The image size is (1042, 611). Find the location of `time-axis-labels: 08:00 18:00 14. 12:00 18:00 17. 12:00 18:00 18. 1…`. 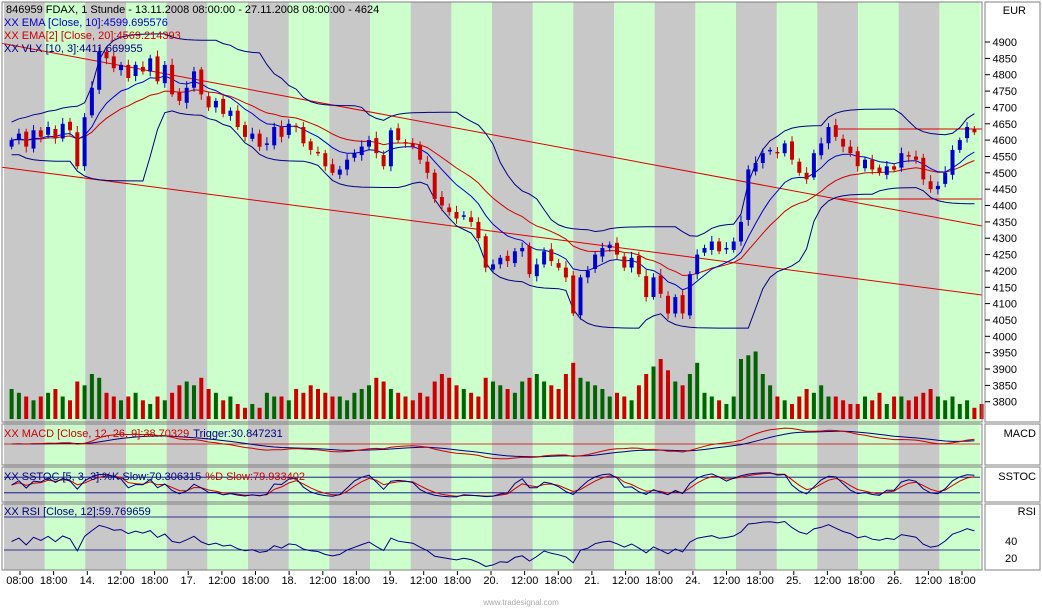

time-axis-labels: 08:00 18:00 14. 12:00 18:00 17. 12:00 18:00 18. 1… is located at coordinates (491, 579).